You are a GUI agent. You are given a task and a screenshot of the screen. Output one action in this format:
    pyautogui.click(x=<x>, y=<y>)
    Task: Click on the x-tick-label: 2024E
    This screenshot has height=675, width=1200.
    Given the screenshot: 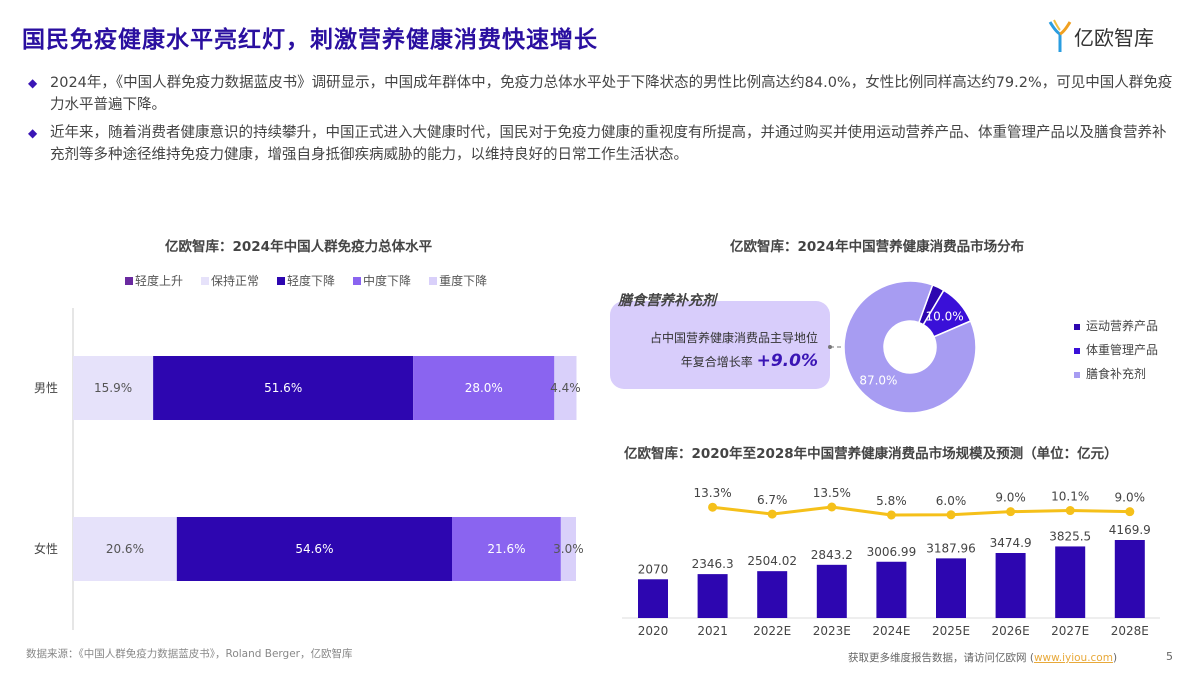 What is the action you would take?
    pyautogui.click(x=891, y=631)
    